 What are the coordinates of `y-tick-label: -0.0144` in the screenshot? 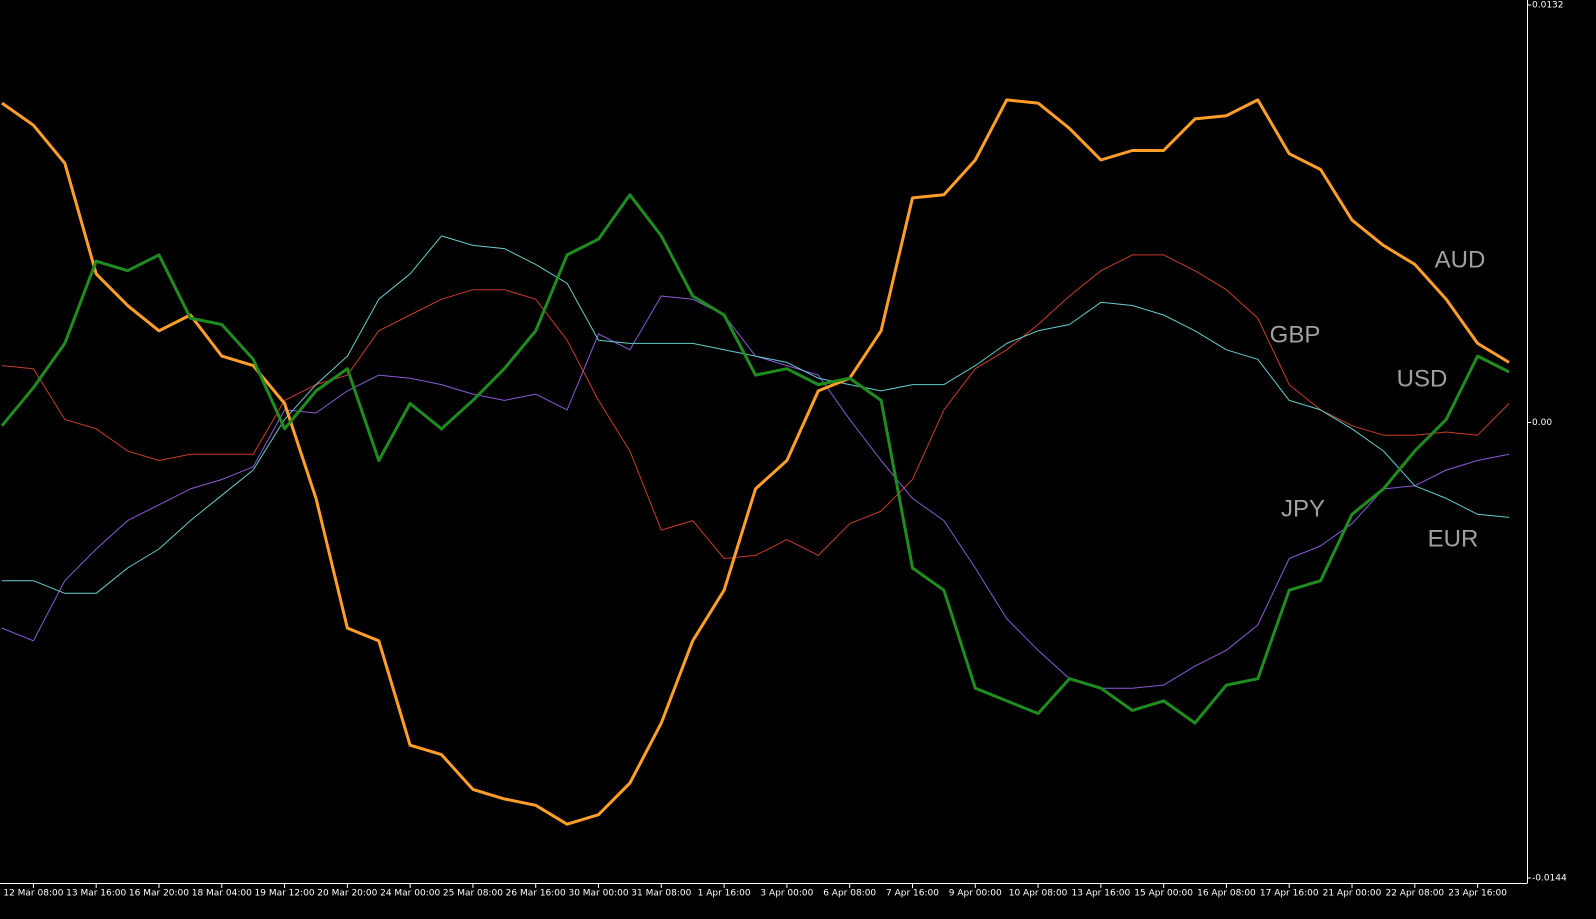 It's located at (1549, 879).